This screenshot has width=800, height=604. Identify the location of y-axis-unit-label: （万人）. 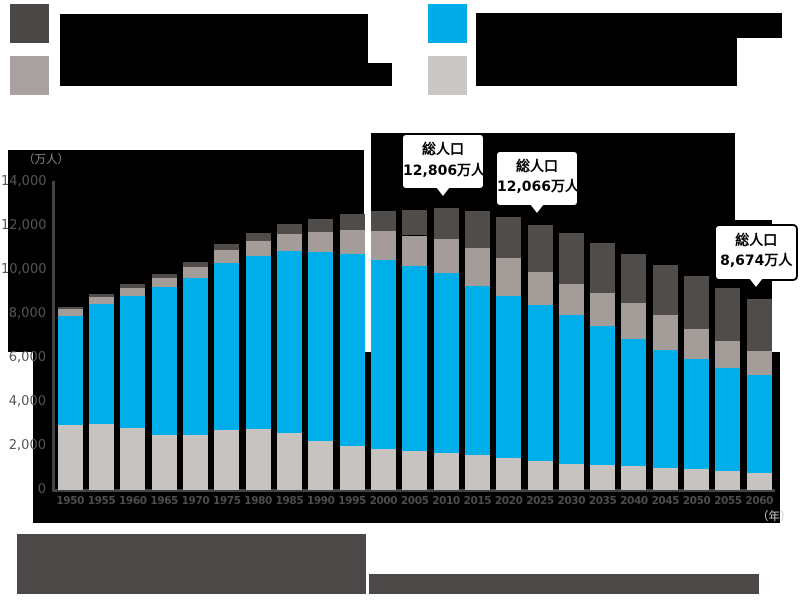
(46, 159).